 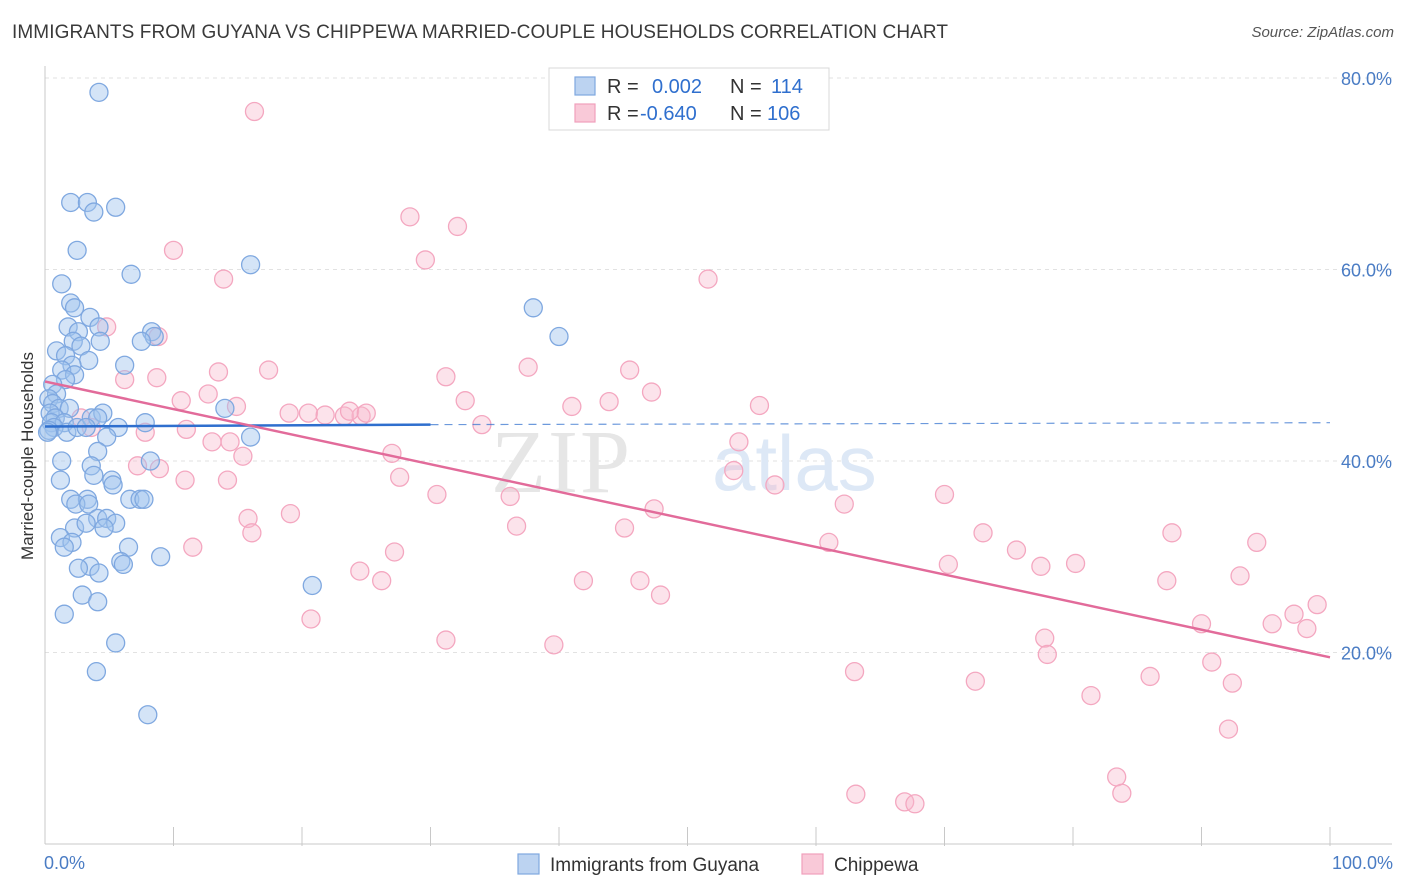 What do you see at coordinates (880, 424) in the screenshot?
I see `trend-line-guyana-extension` at bounding box center [880, 424].